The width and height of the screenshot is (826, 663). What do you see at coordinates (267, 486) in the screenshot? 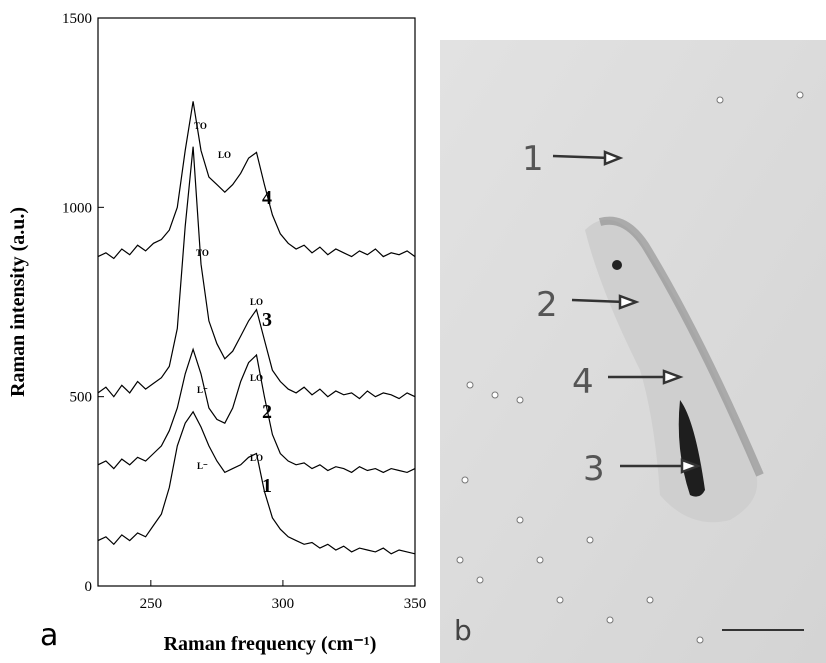
I see `series-label: 1` at bounding box center [267, 486].